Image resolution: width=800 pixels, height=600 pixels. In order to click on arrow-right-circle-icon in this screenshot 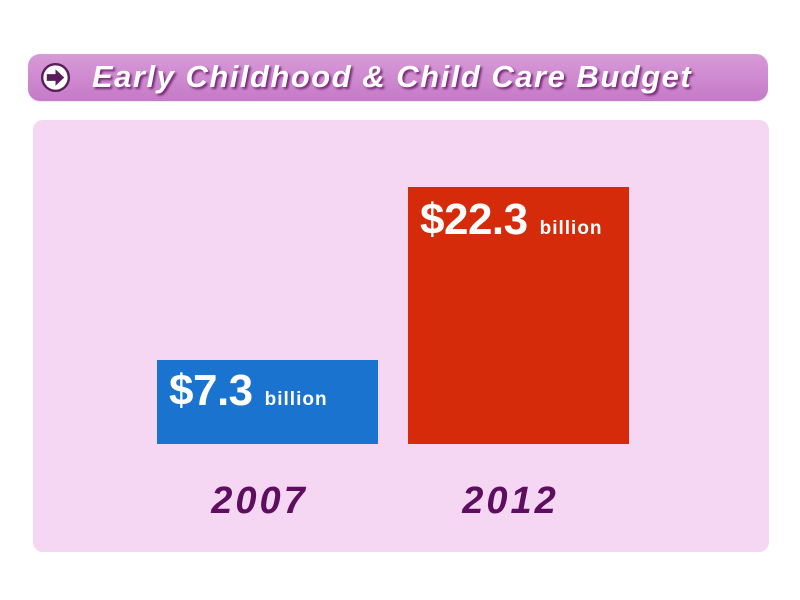, I will do `click(55, 77)`.